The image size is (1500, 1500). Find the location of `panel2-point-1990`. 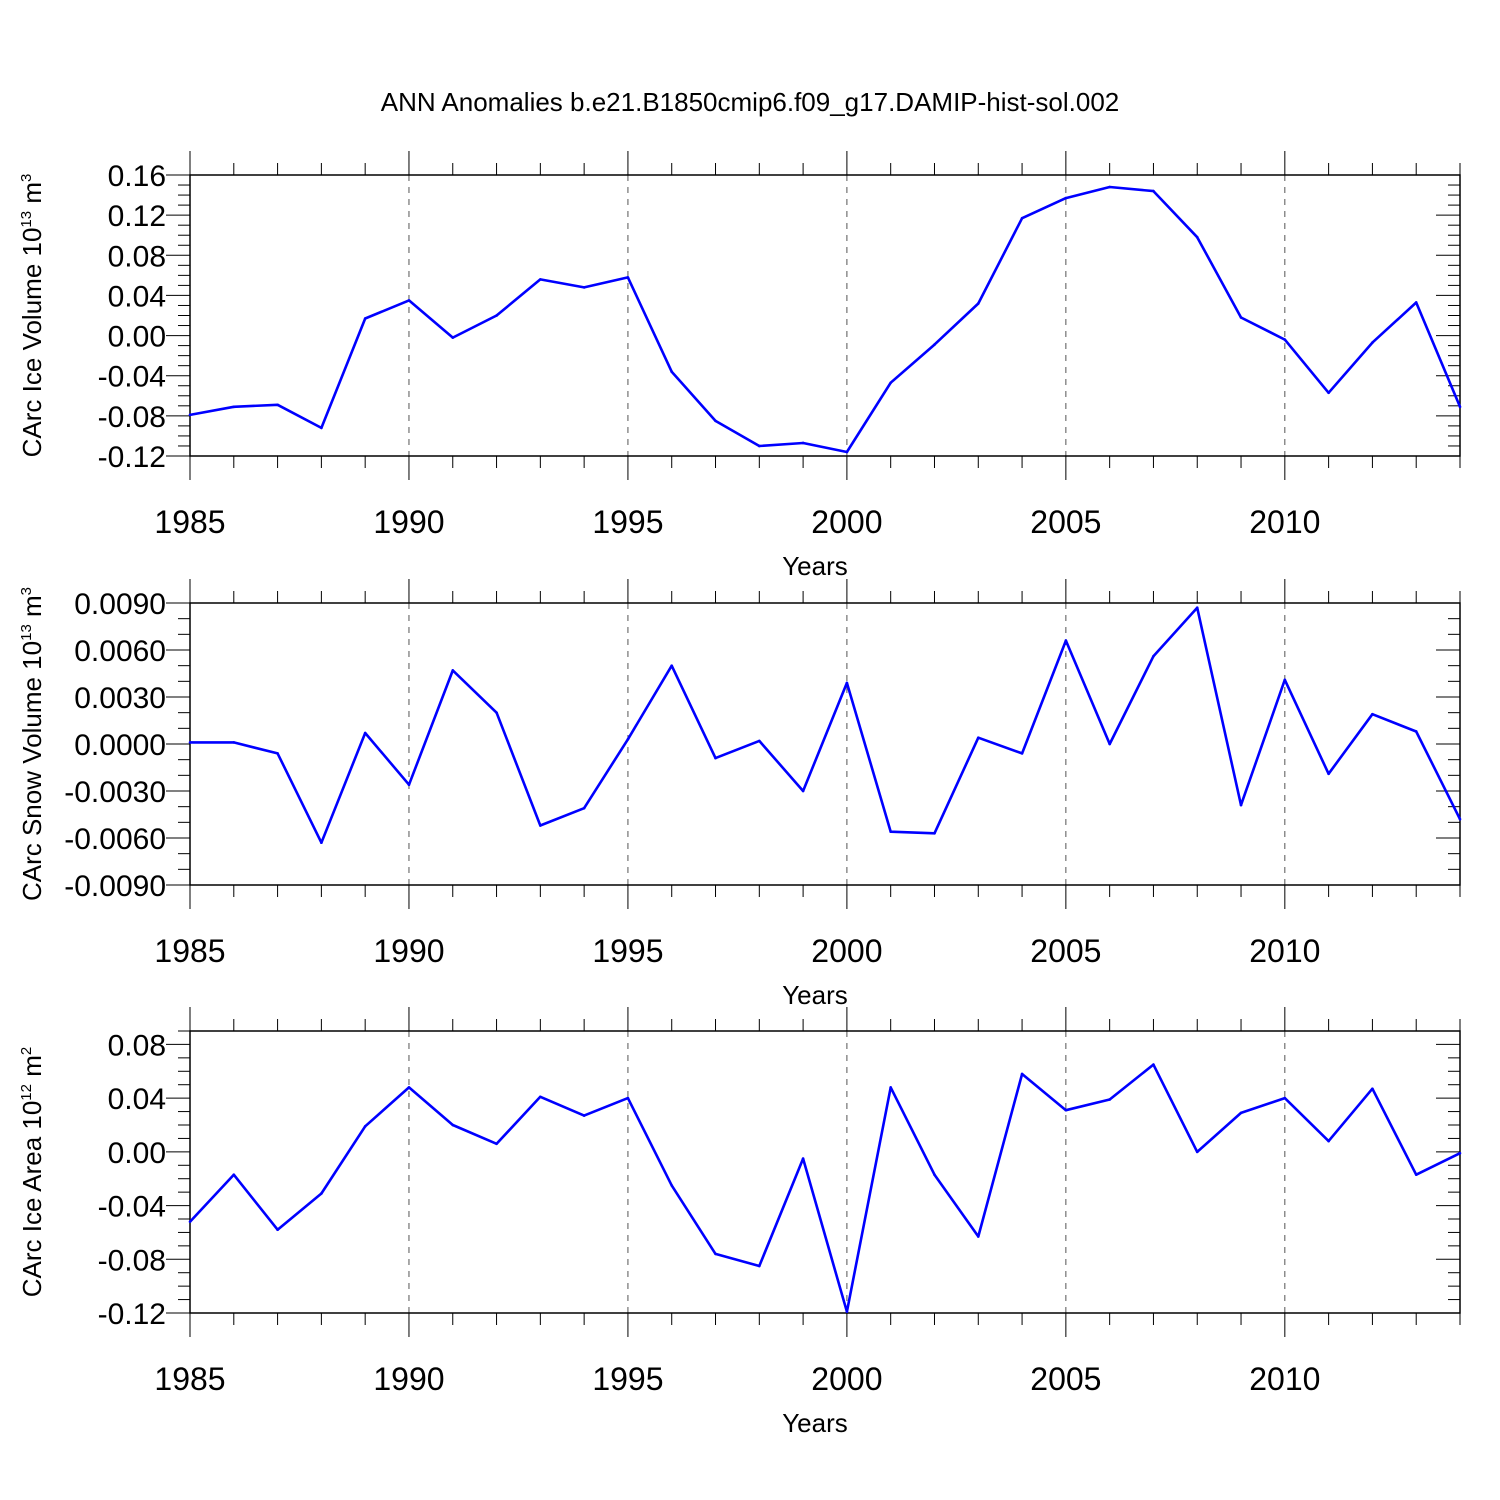

panel2-point-1990 is located at coordinates (409, 785).